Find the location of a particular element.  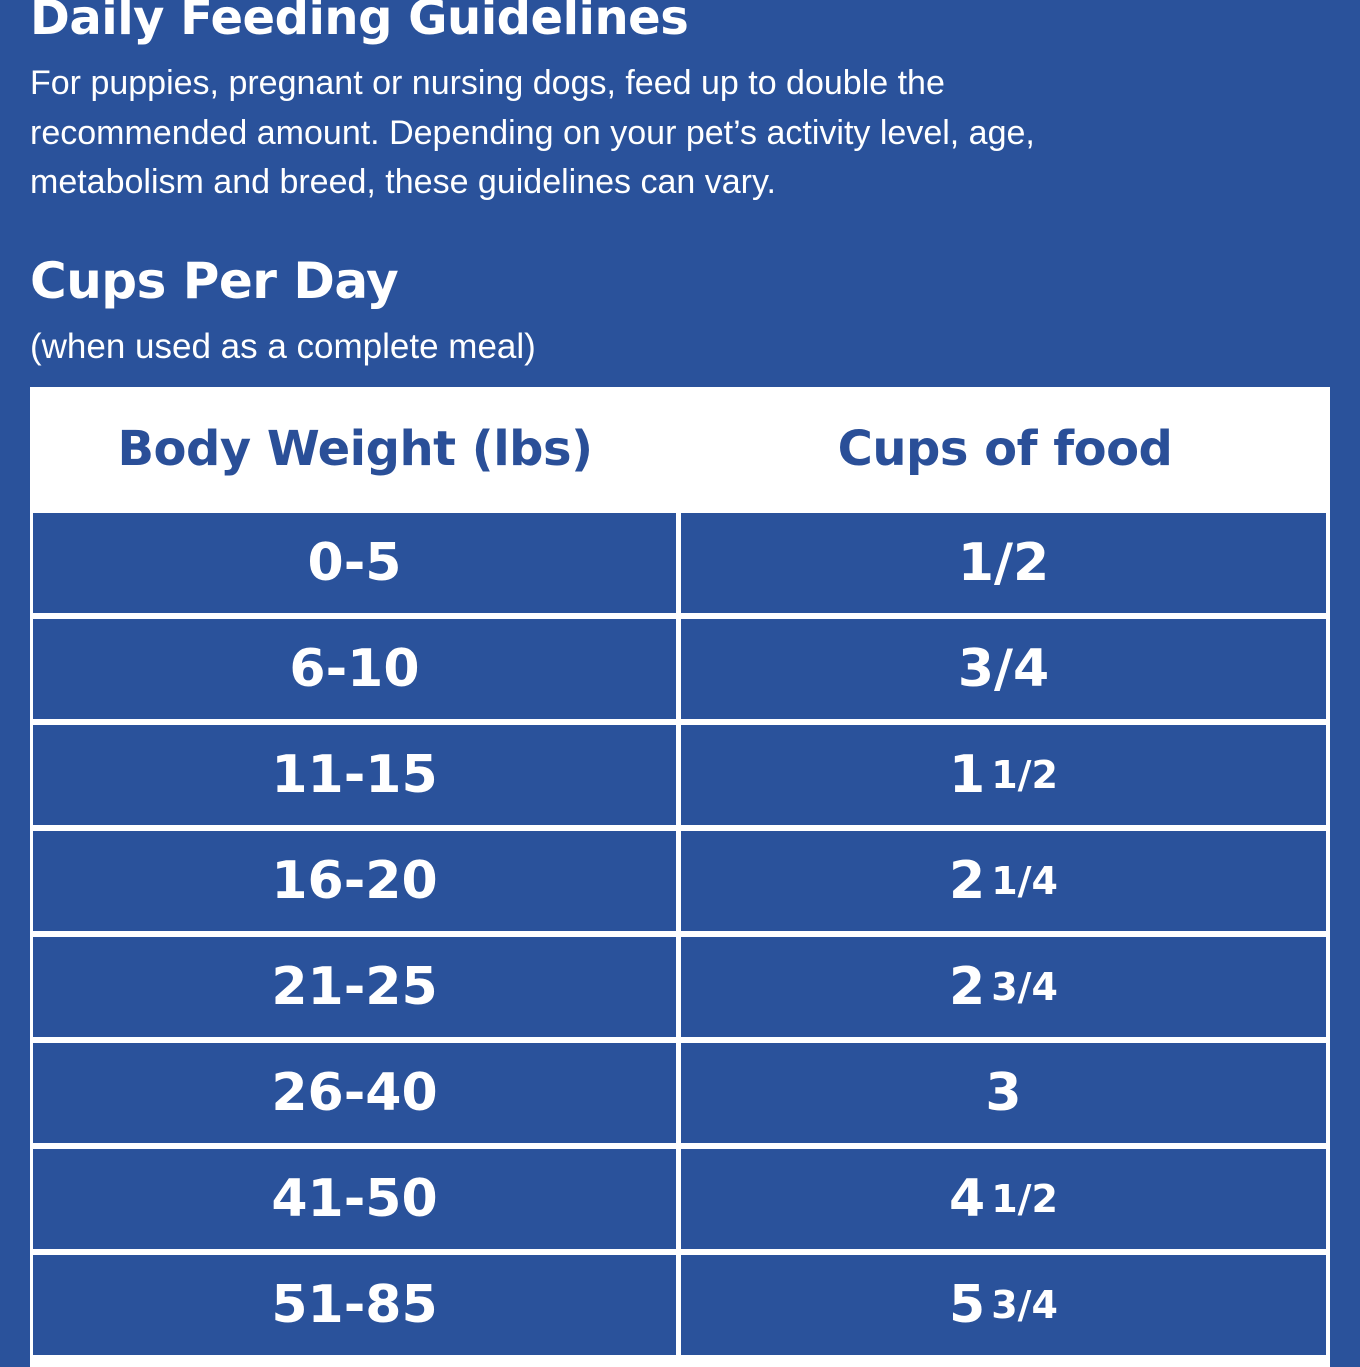

cups-cell: 2 1/4 is located at coordinates (1003, 881).